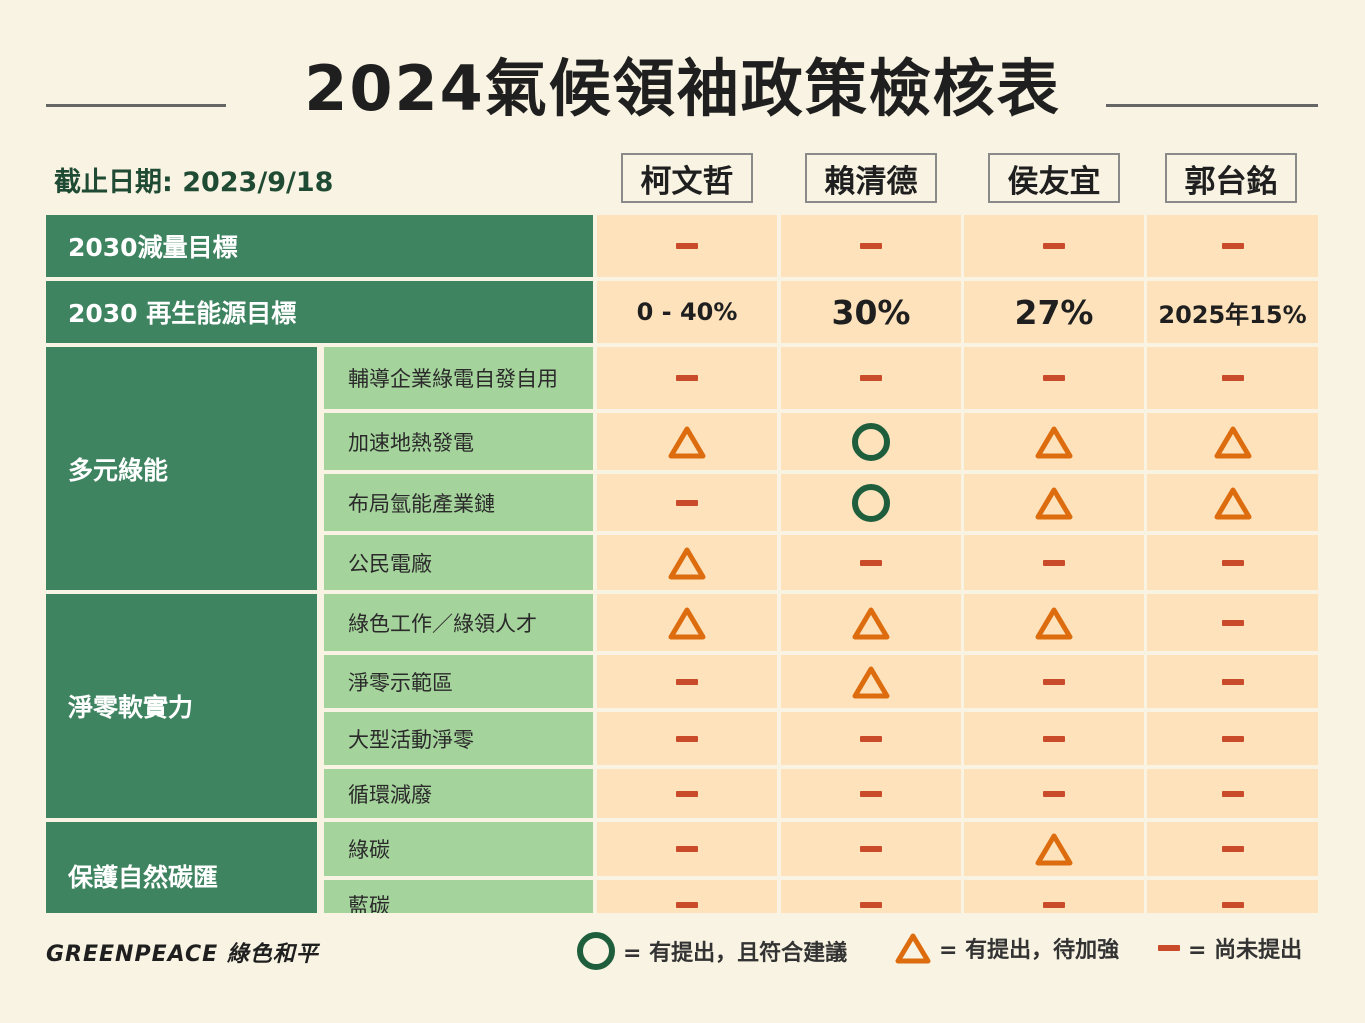  I want to click on title-line-right, so click(1212, 105).